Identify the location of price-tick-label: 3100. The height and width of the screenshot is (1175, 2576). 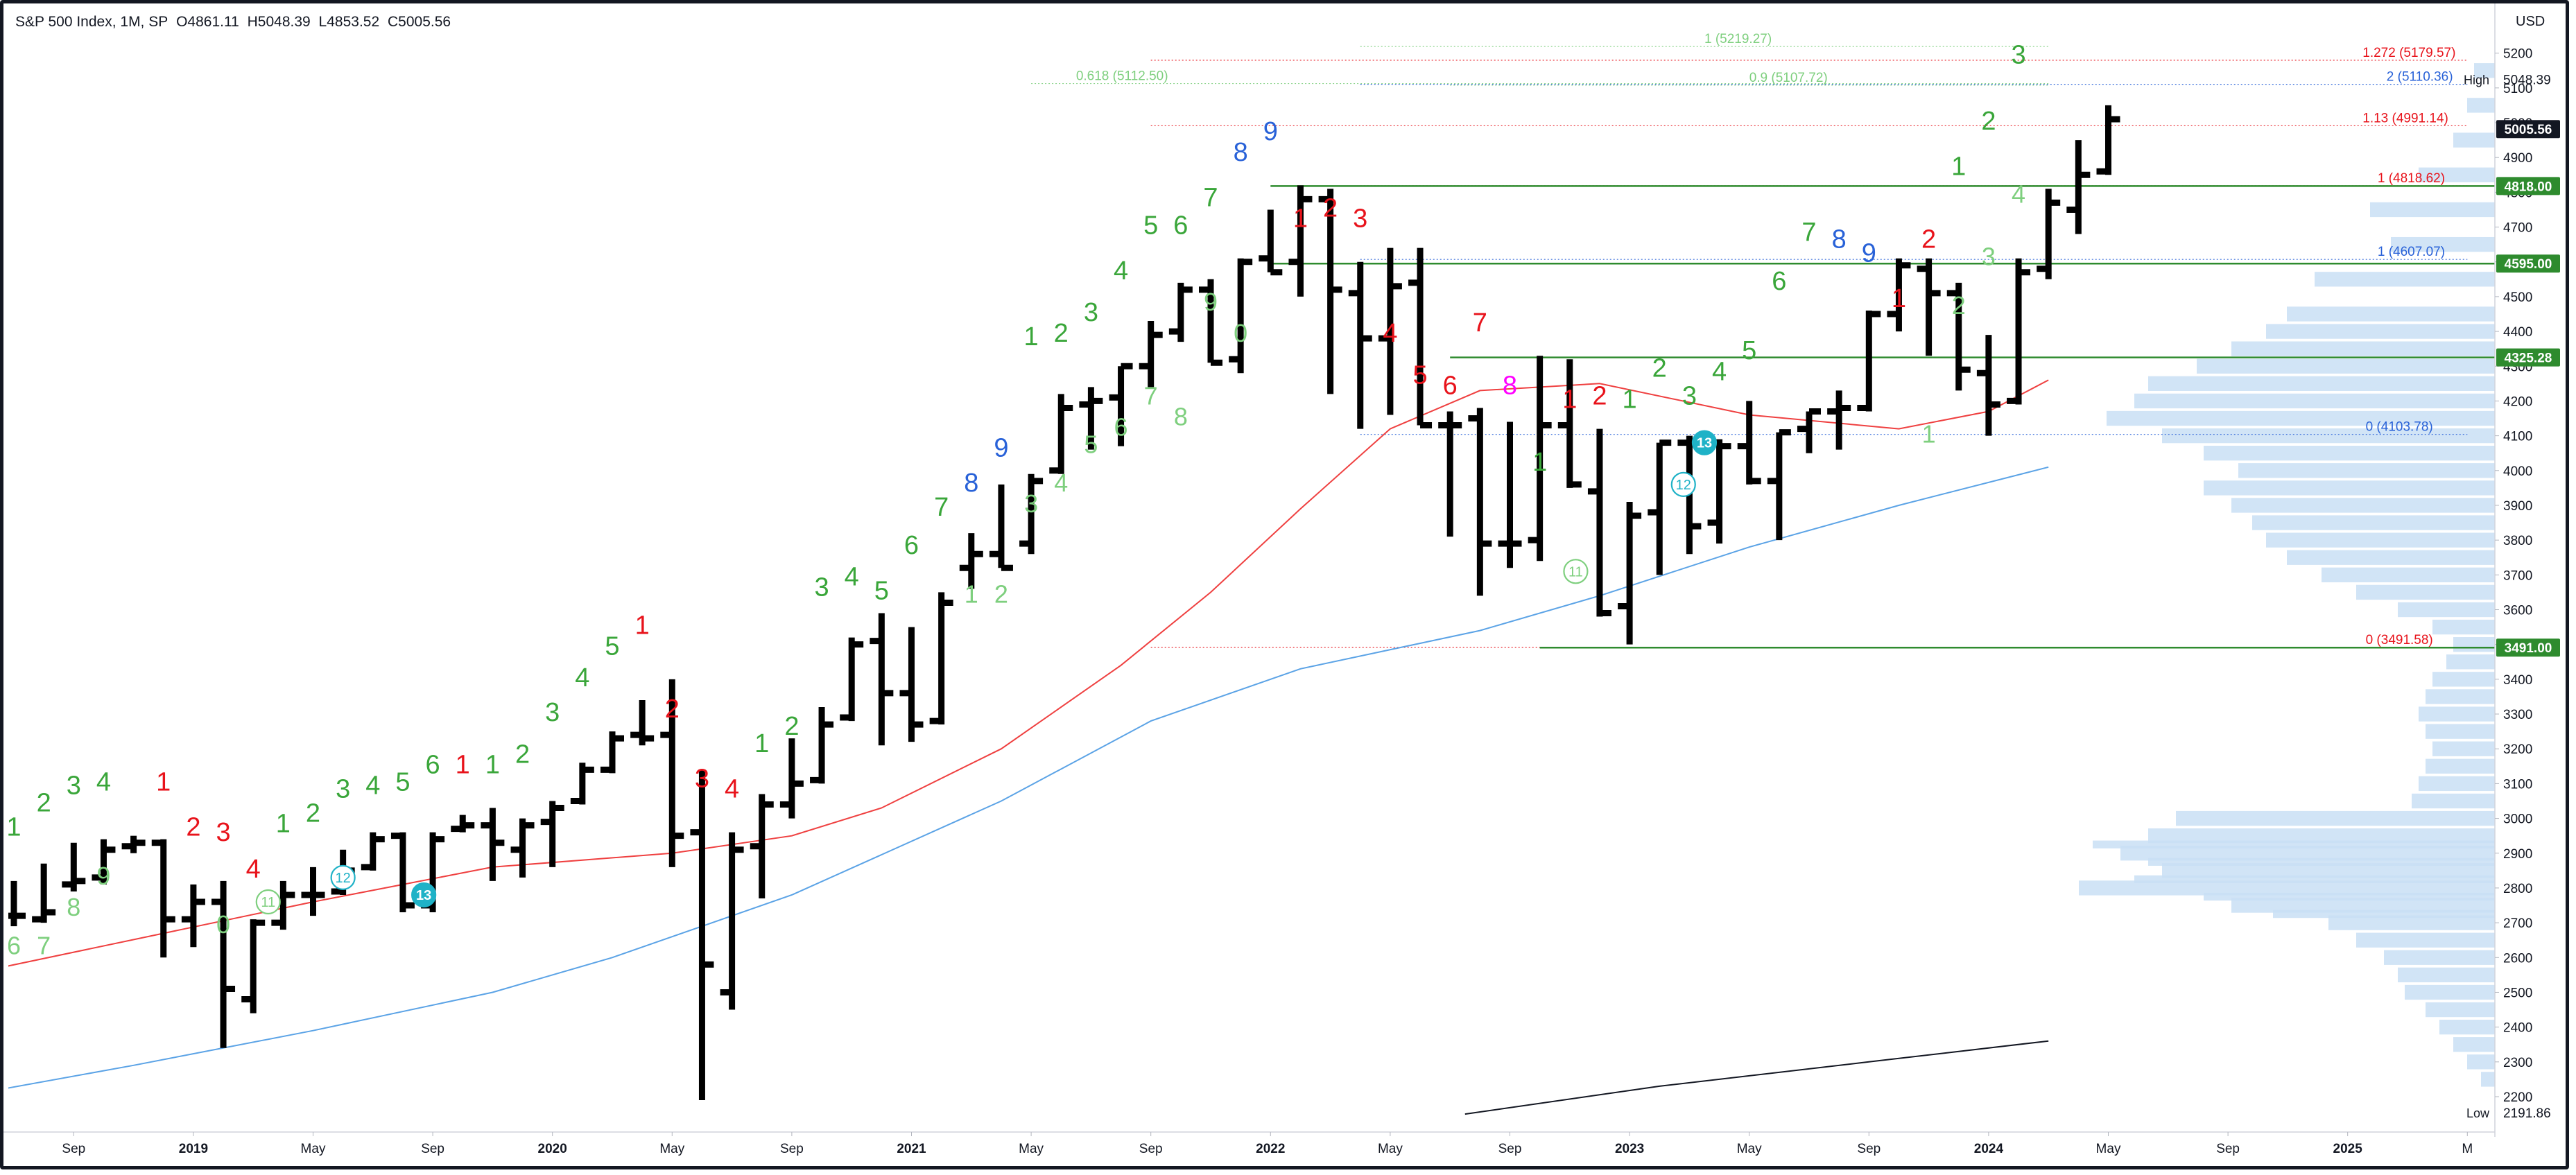
(2517, 784).